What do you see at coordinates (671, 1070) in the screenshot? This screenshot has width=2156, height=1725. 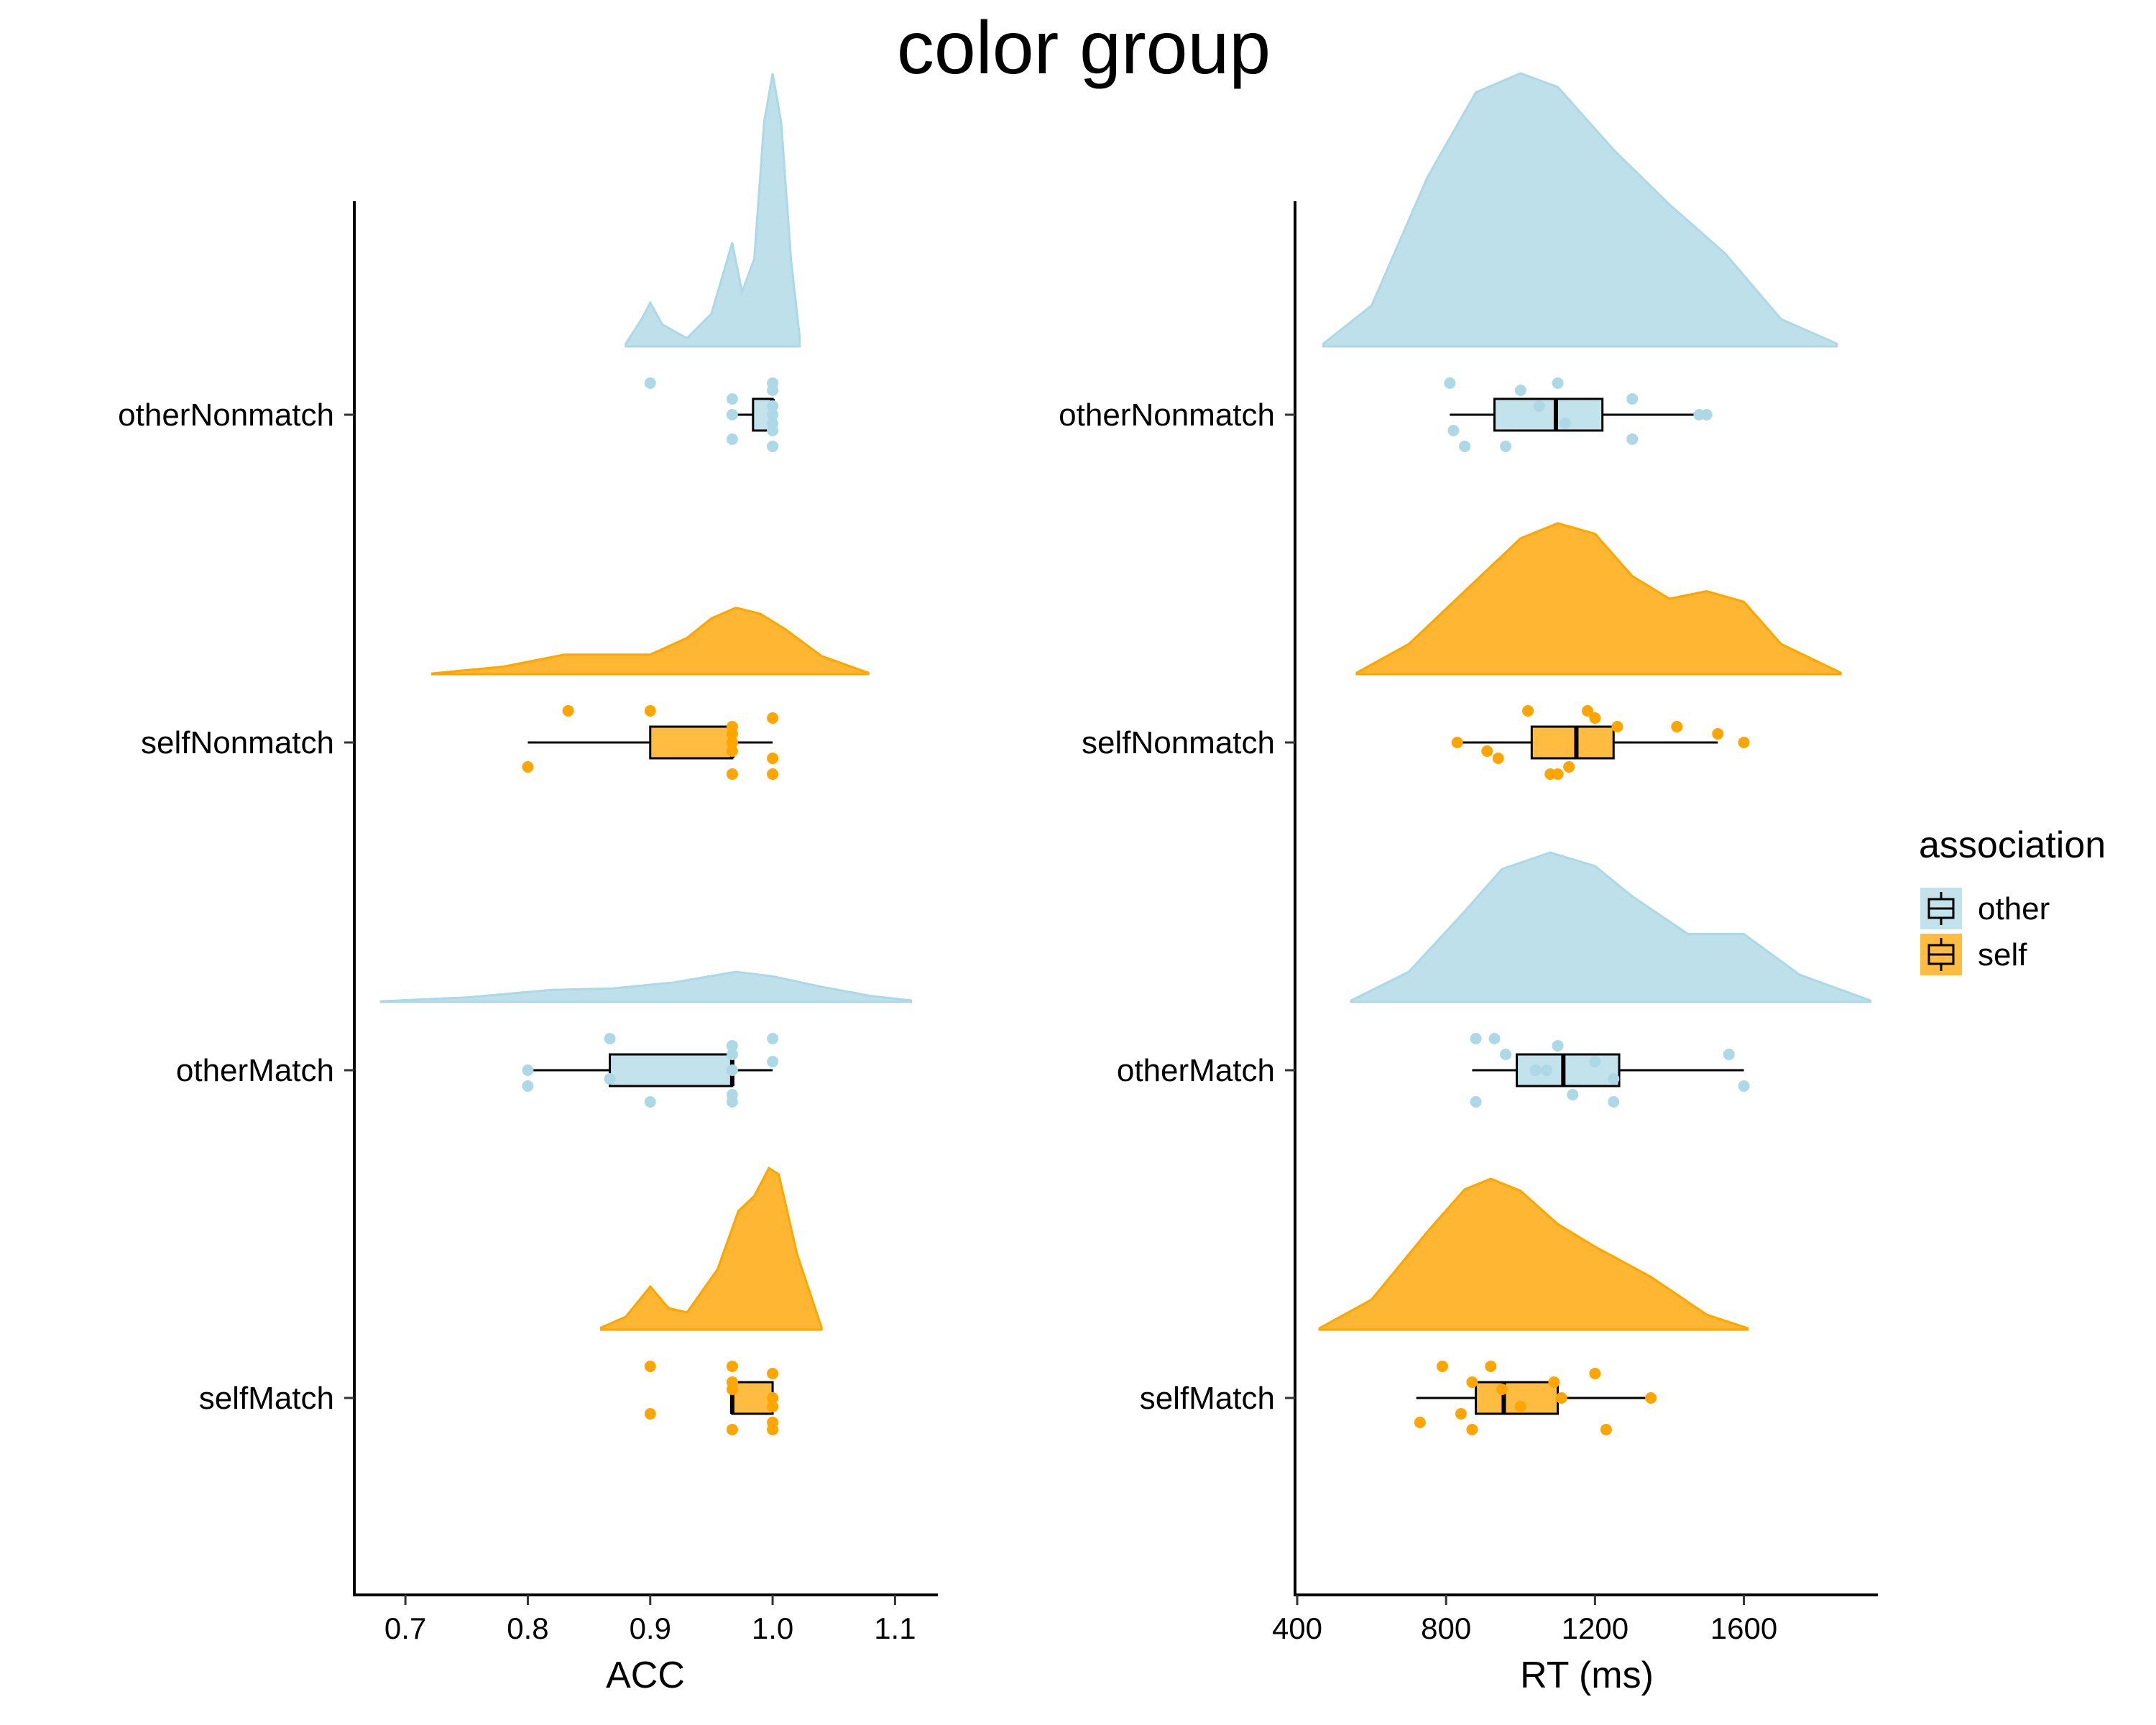 I see `box-acc-otherMatch` at bounding box center [671, 1070].